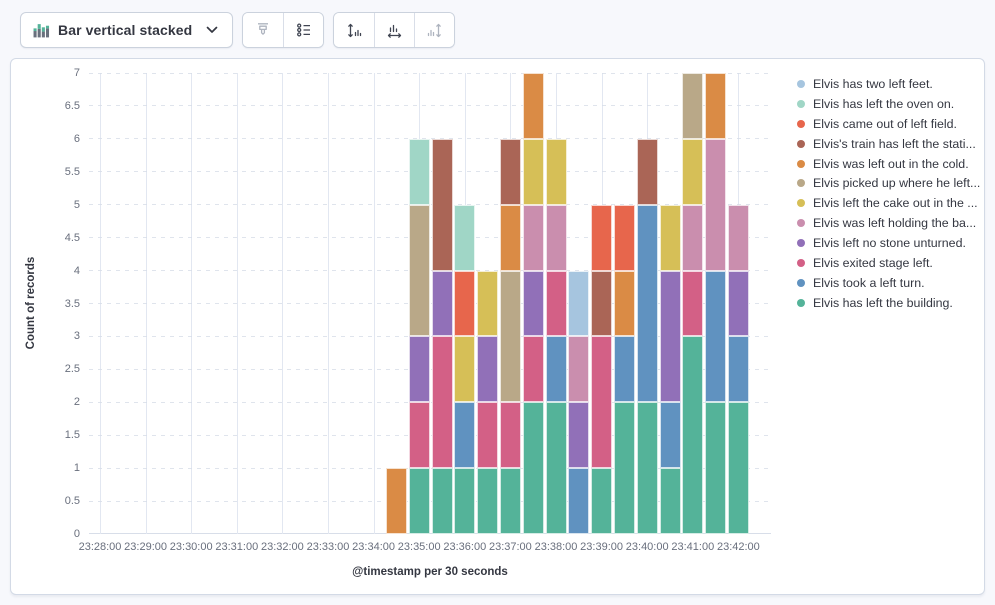  What do you see at coordinates (303, 30) in the screenshot?
I see `legend-settings-button` at bounding box center [303, 30].